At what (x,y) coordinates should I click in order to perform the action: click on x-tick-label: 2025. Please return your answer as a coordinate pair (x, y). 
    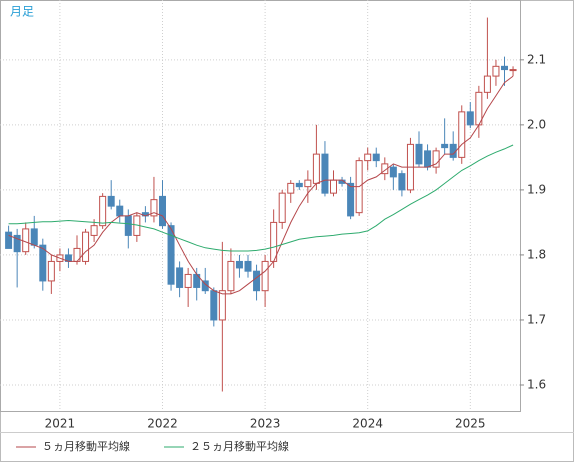
    Looking at the image, I should click on (470, 424).